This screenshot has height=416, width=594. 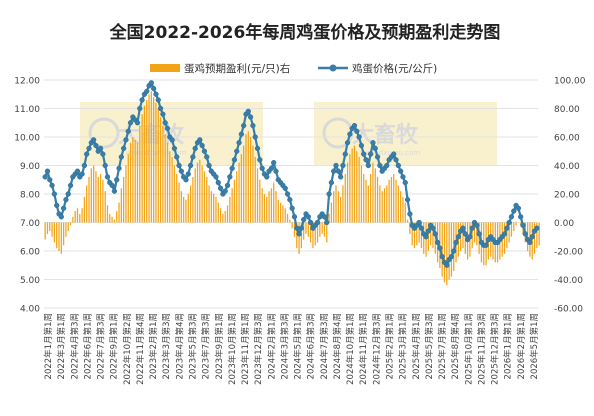 I want to click on x-tick-label: 2023年3月第3周, so click(x=166, y=346).